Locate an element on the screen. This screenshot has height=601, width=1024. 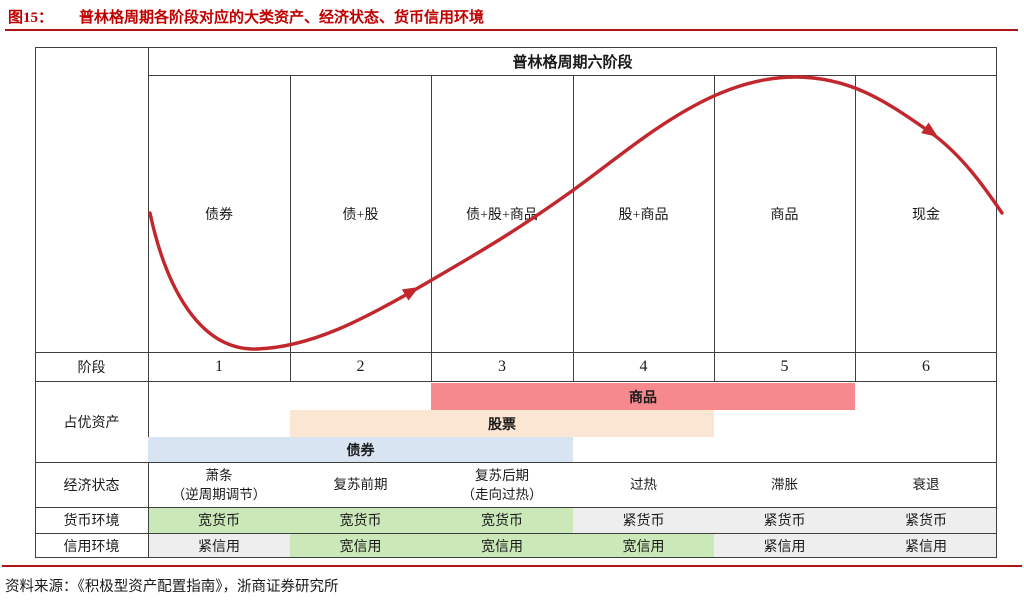
row-label-economy: 经济状态 is located at coordinates (91, 486).